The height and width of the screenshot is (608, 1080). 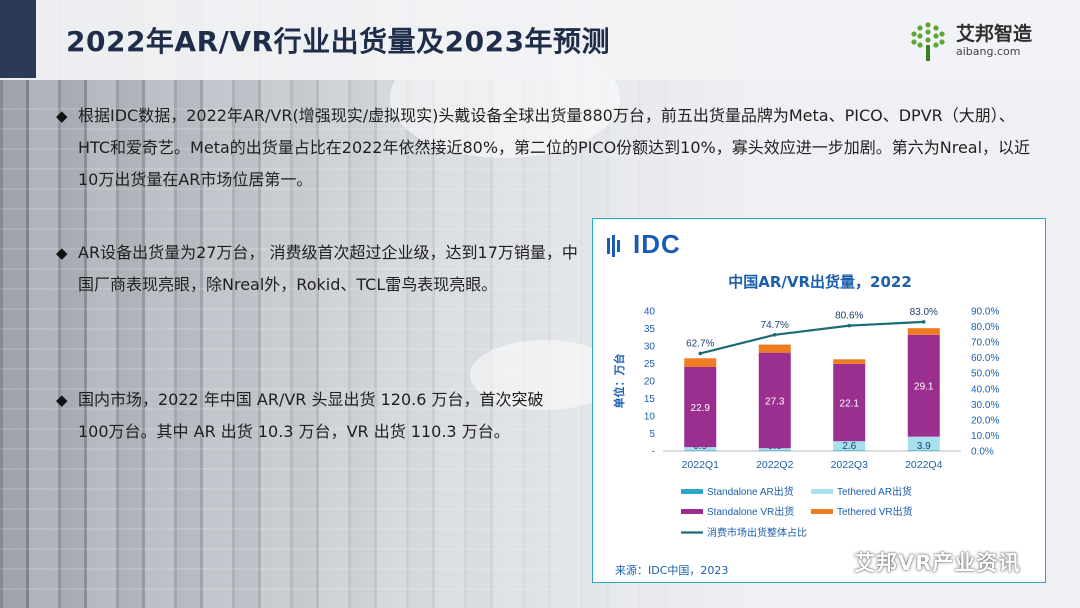 What do you see at coordinates (875, 511) in the screenshot?
I see `legend-label: Tethered VR出货` at bounding box center [875, 511].